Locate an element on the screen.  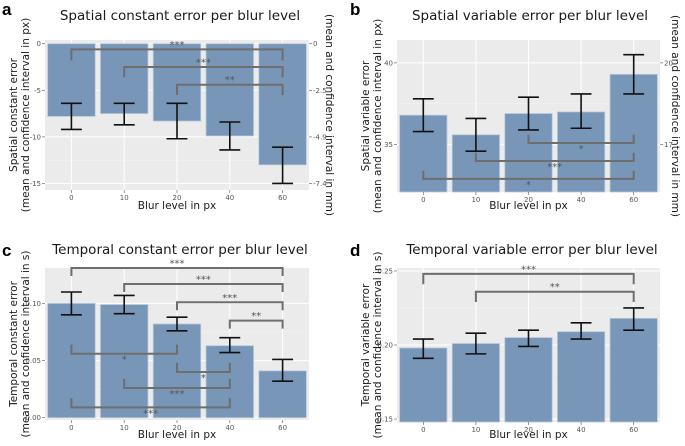
y-tick-label-right: -4.9 is located at coordinates (320, 137).